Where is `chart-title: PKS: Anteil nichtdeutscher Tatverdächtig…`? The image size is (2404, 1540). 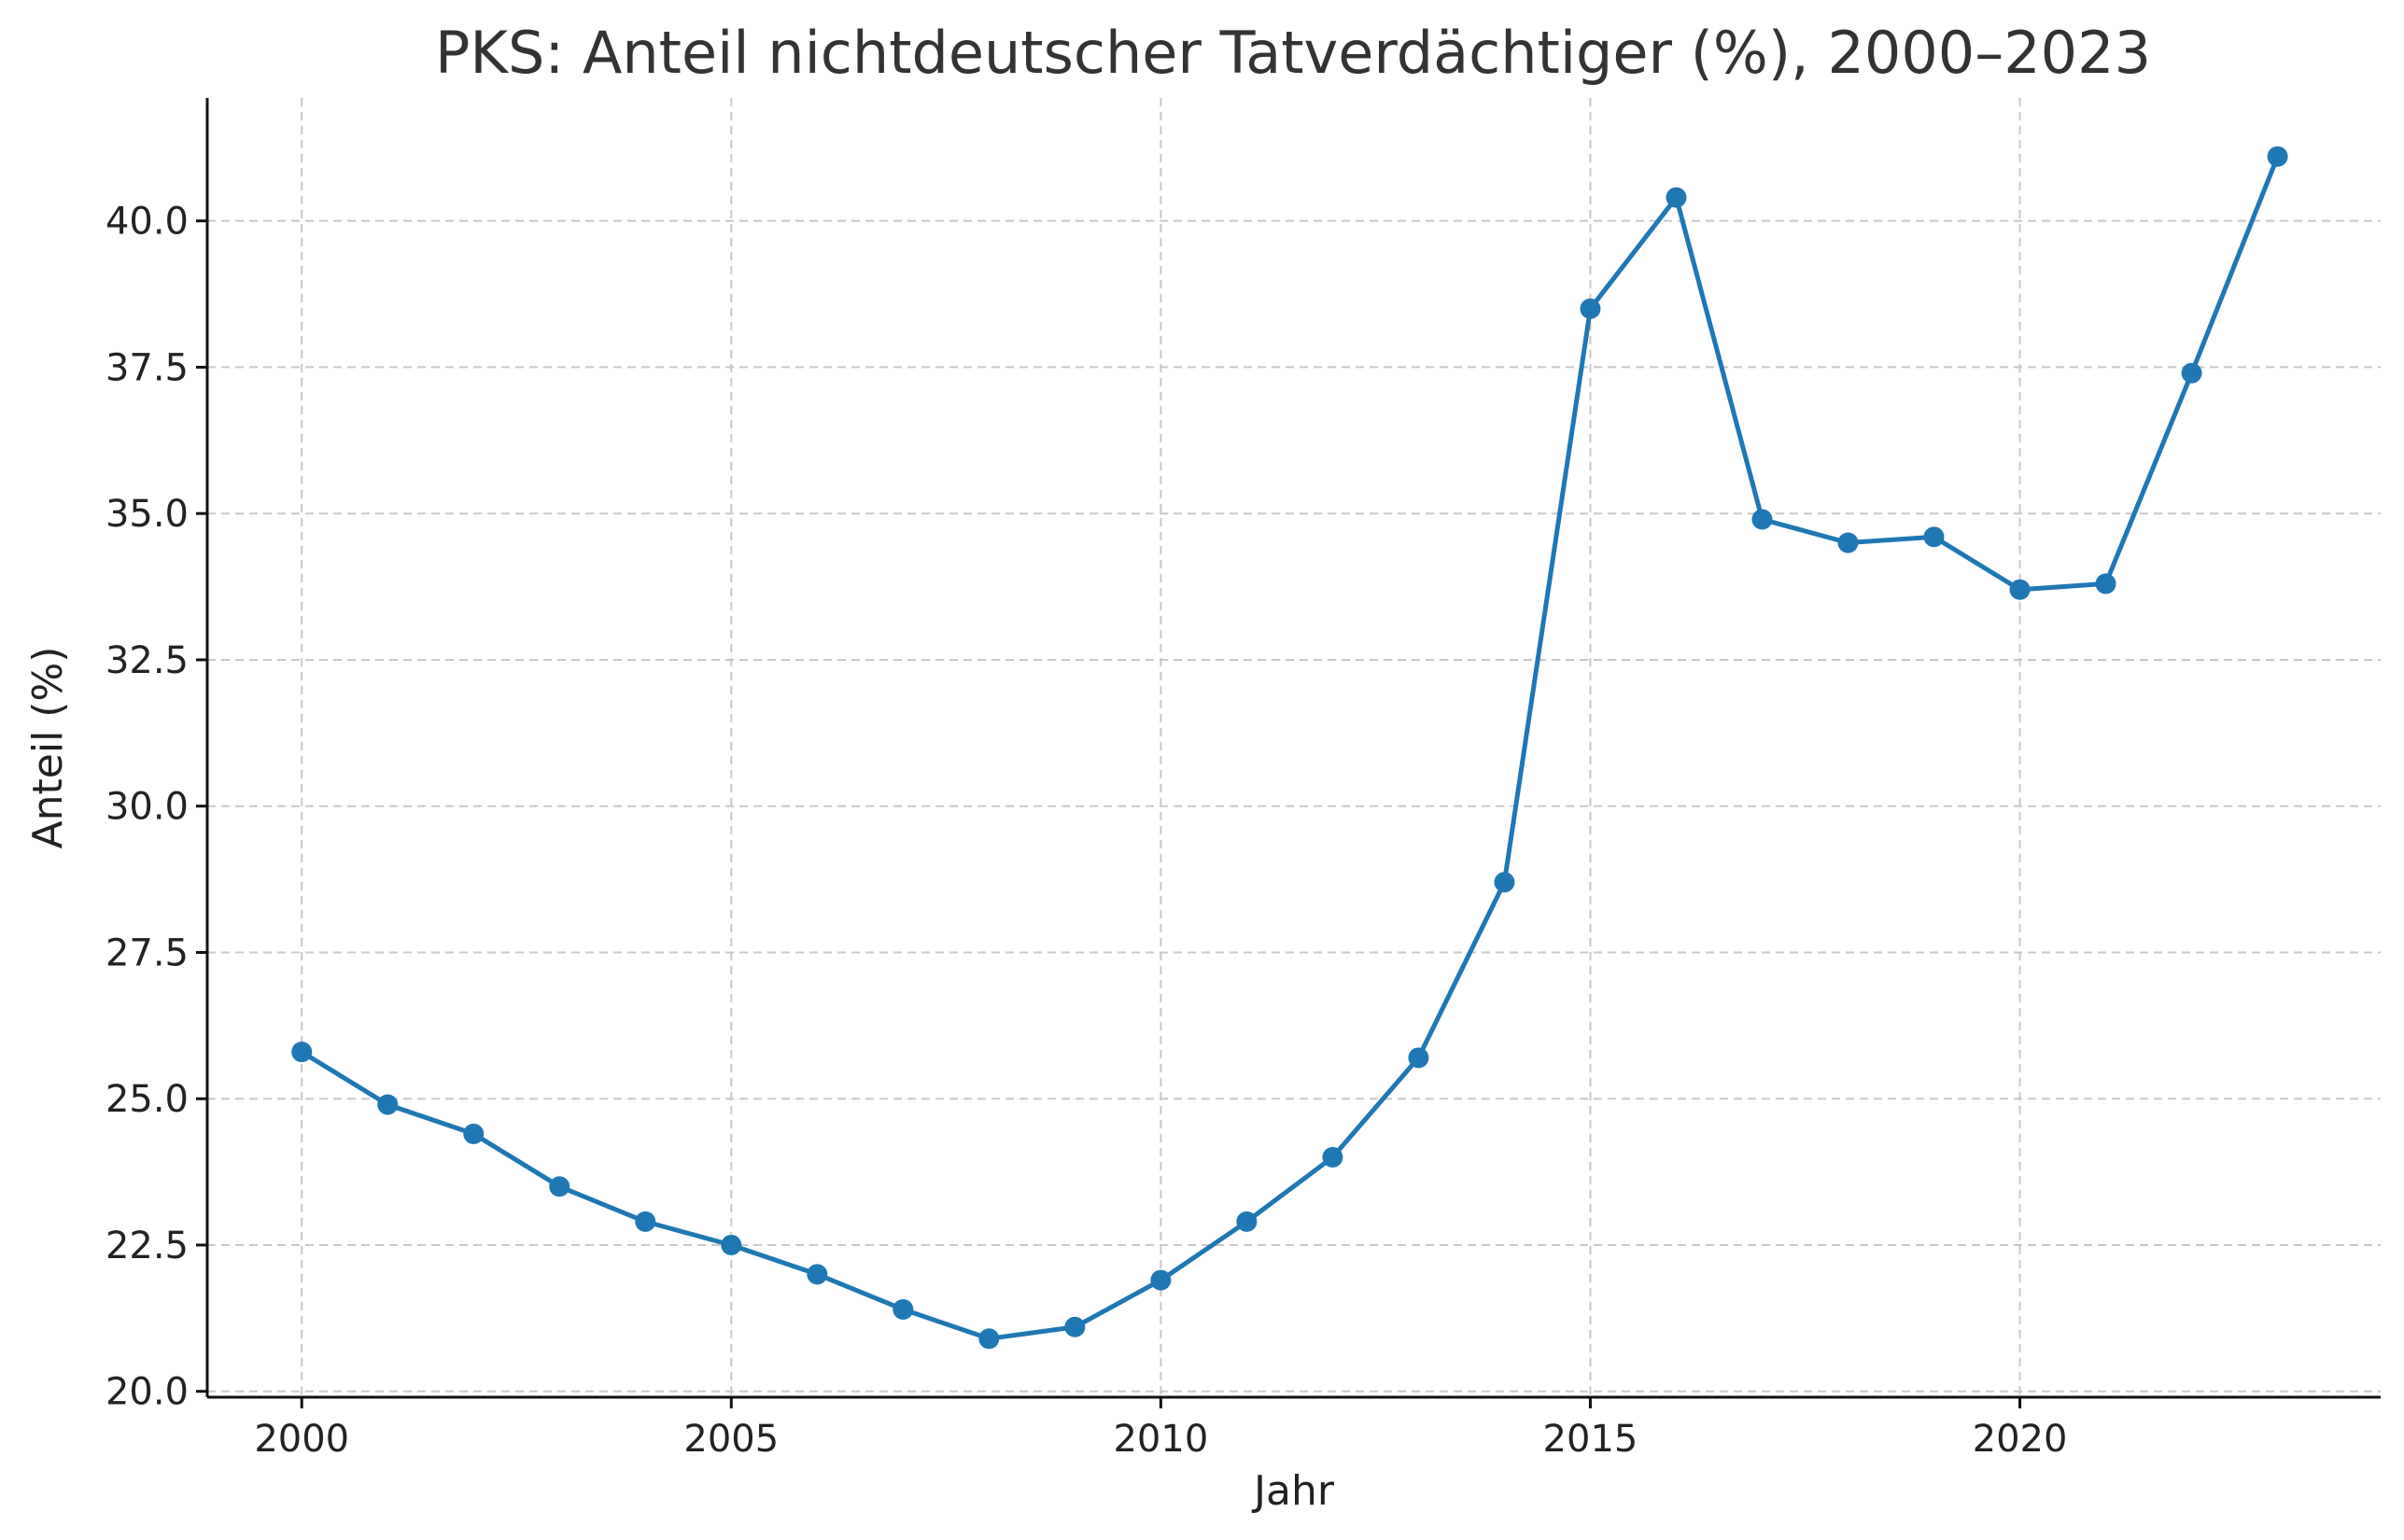
chart-title: PKS: Anteil nichtdeutscher Tatverdächtig… is located at coordinates (1293, 53).